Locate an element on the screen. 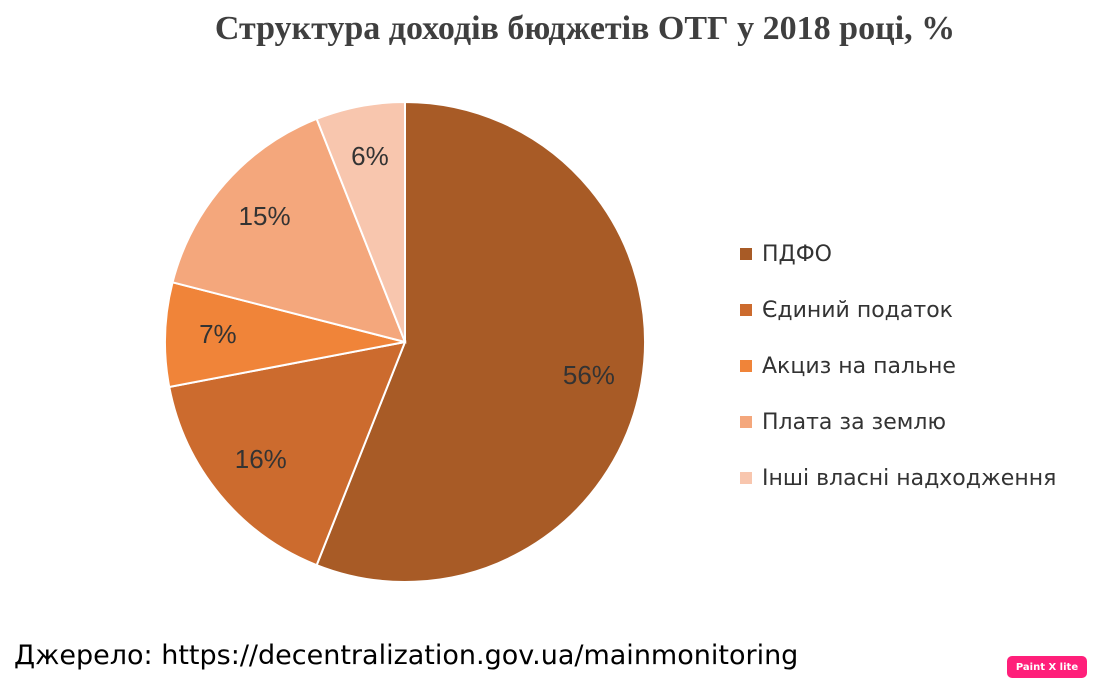 Image resolution: width=1097 pixels, height=689 pixels. legend-label: Акциз на пальне is located at coordinates (859, 366).